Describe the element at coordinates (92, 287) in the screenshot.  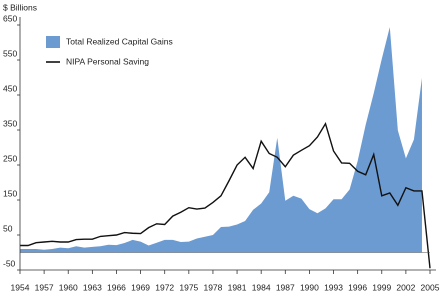
I see `x-tick-label: 1963` at that location.